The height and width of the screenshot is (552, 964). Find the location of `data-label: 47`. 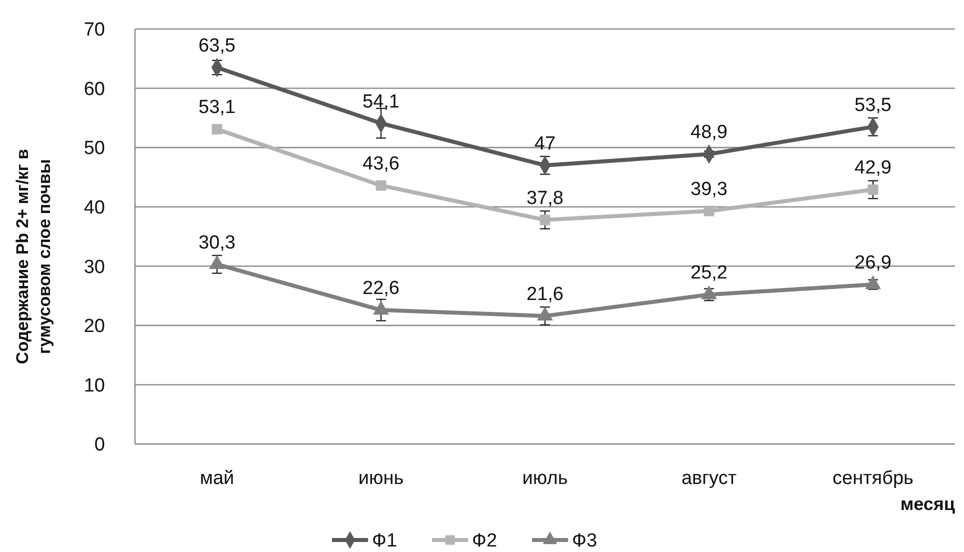

data-label: 47 is located at coordinates (545, 143).